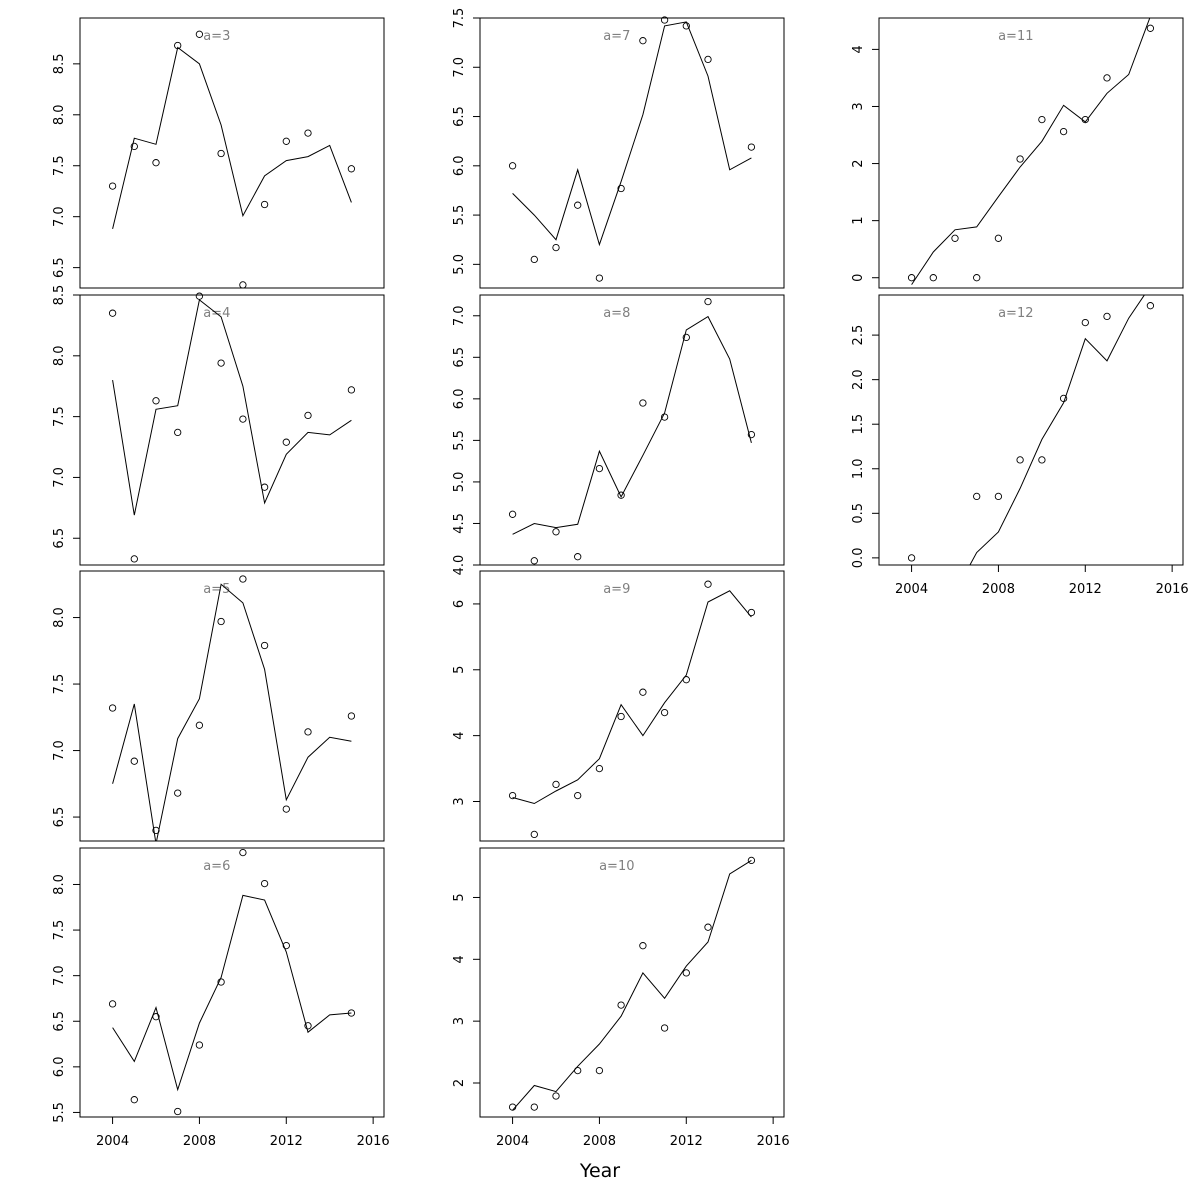  Describe the element at coordinates (616, 36) in the screenshot. I see `panel-title: a=7` at that location.